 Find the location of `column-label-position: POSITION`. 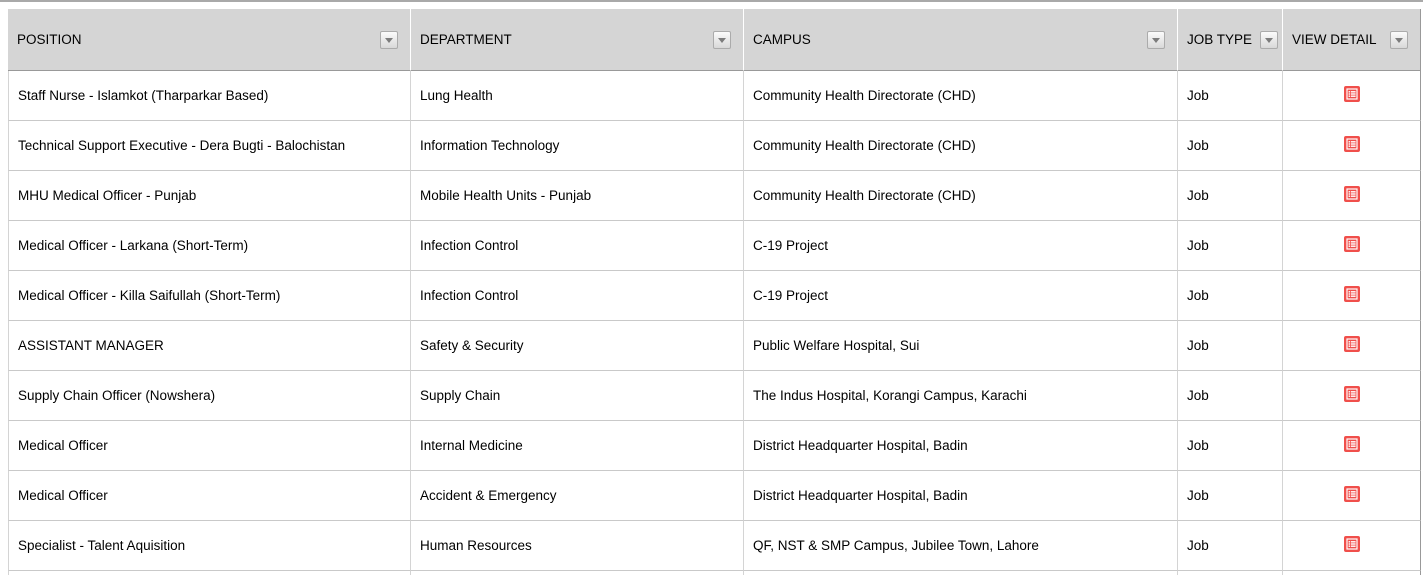

column-label-position: POSITION is located at coordinates (49, 39).